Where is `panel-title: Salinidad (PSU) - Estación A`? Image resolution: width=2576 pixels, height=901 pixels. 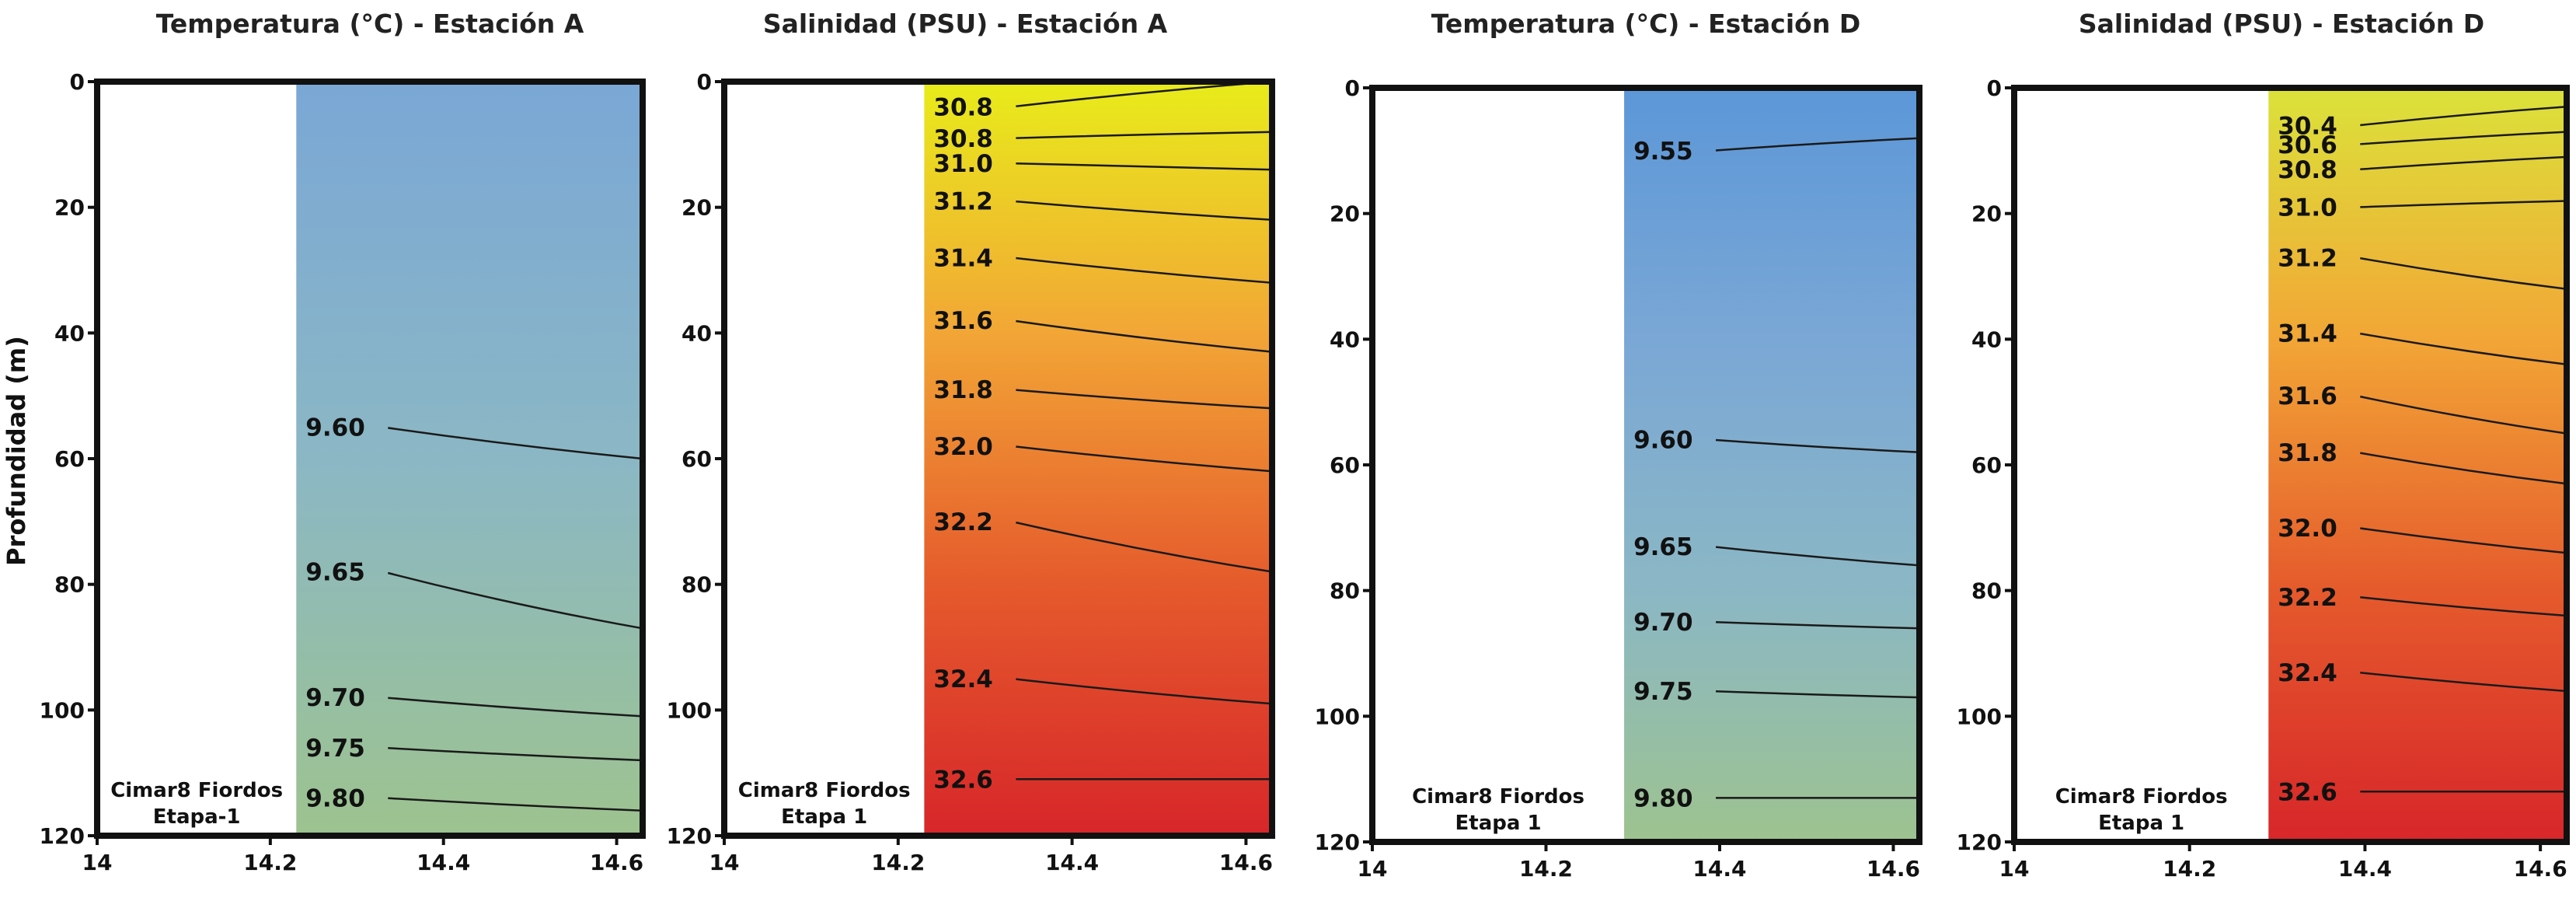
panel-title: Salinidad (PSU) - Estación A is located at coordinates (965, 24).